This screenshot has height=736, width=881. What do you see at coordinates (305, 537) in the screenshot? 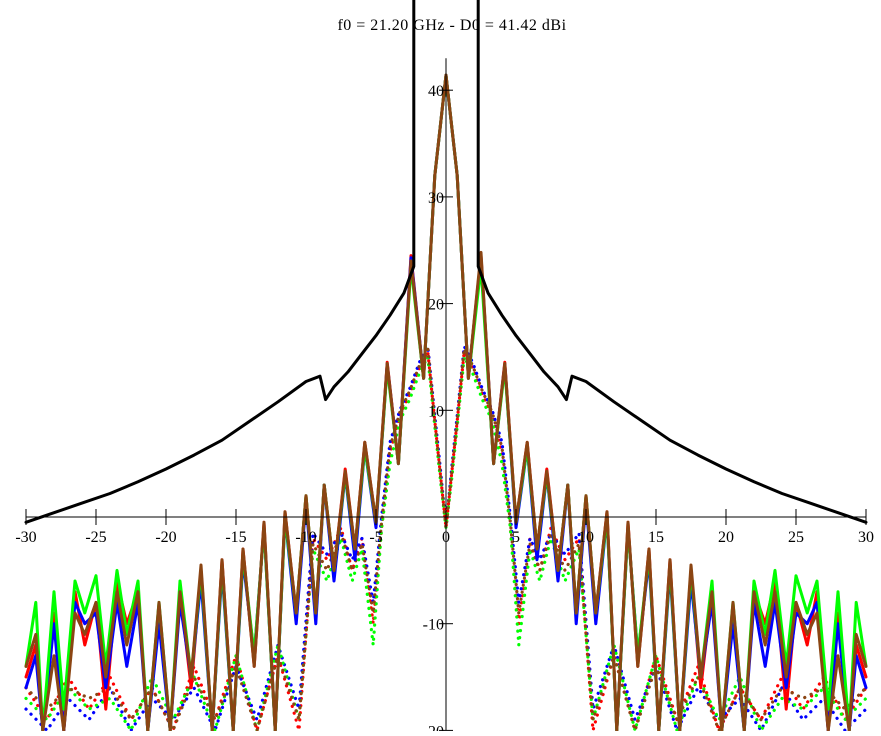
I see `x-tick-label: -10` at bounding box center [305, 537].